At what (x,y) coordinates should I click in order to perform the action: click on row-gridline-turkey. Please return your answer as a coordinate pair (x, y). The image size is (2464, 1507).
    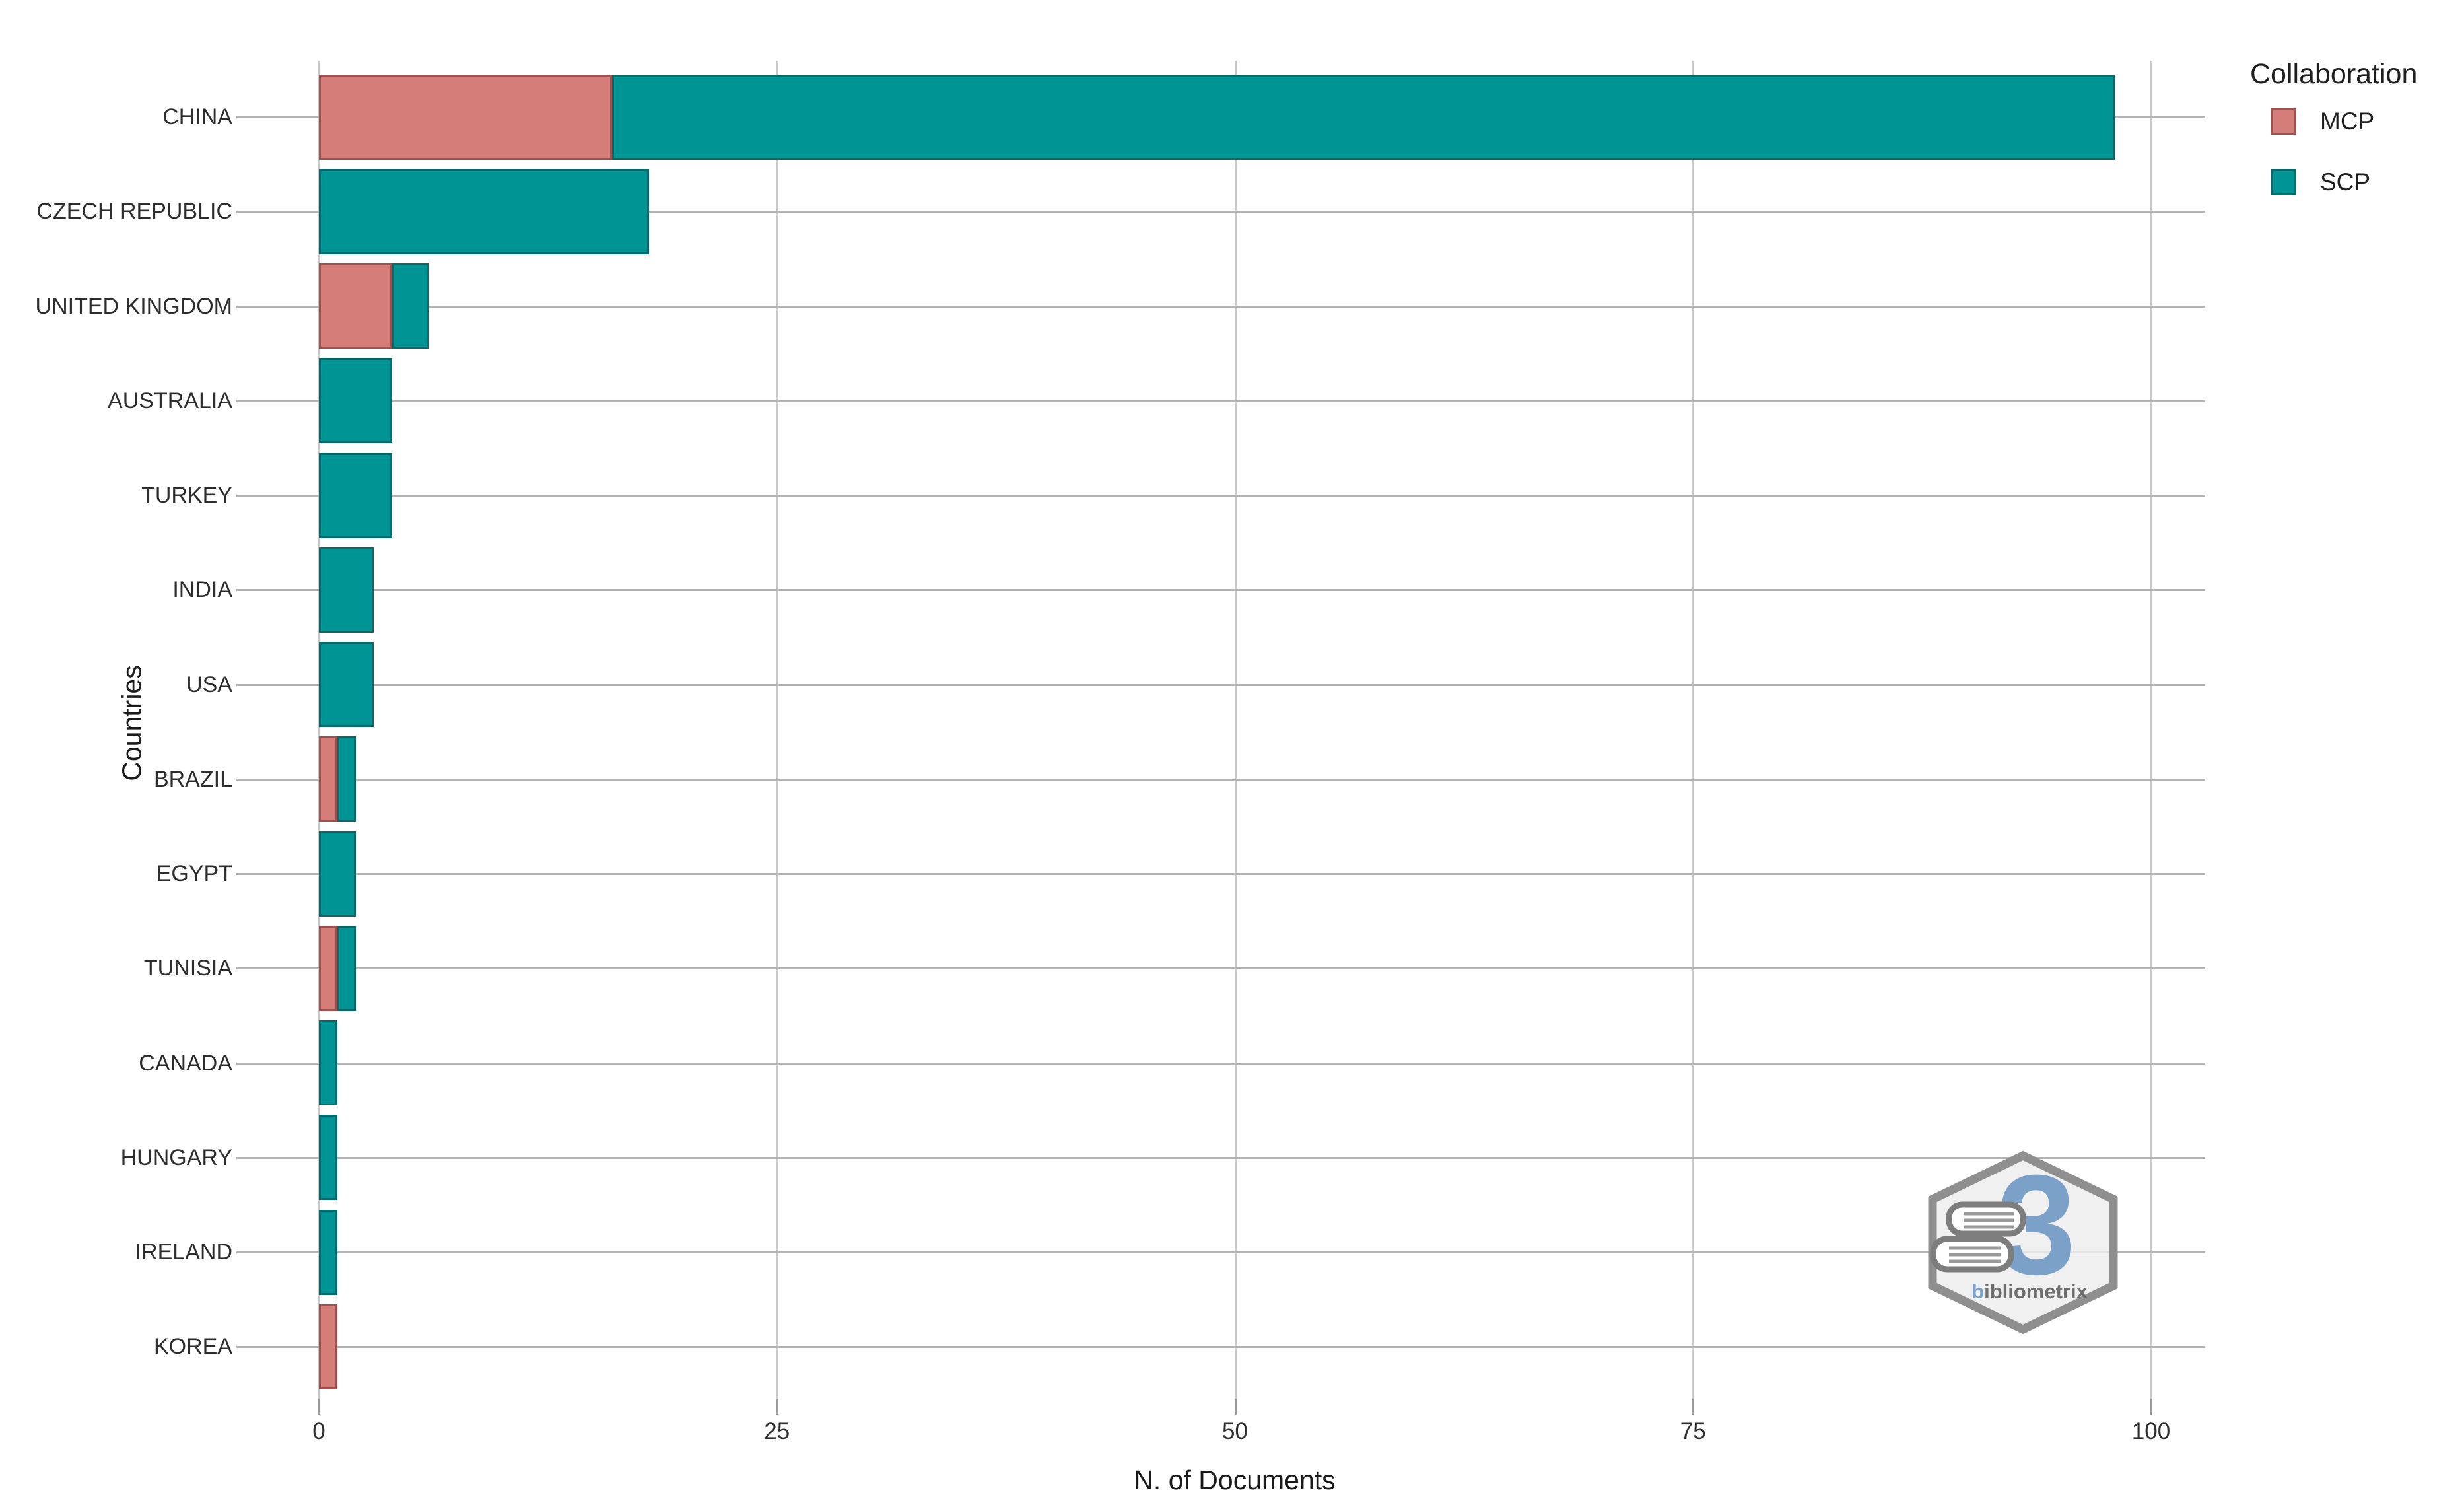
    Looking at the image, I should click on (1220, 496).